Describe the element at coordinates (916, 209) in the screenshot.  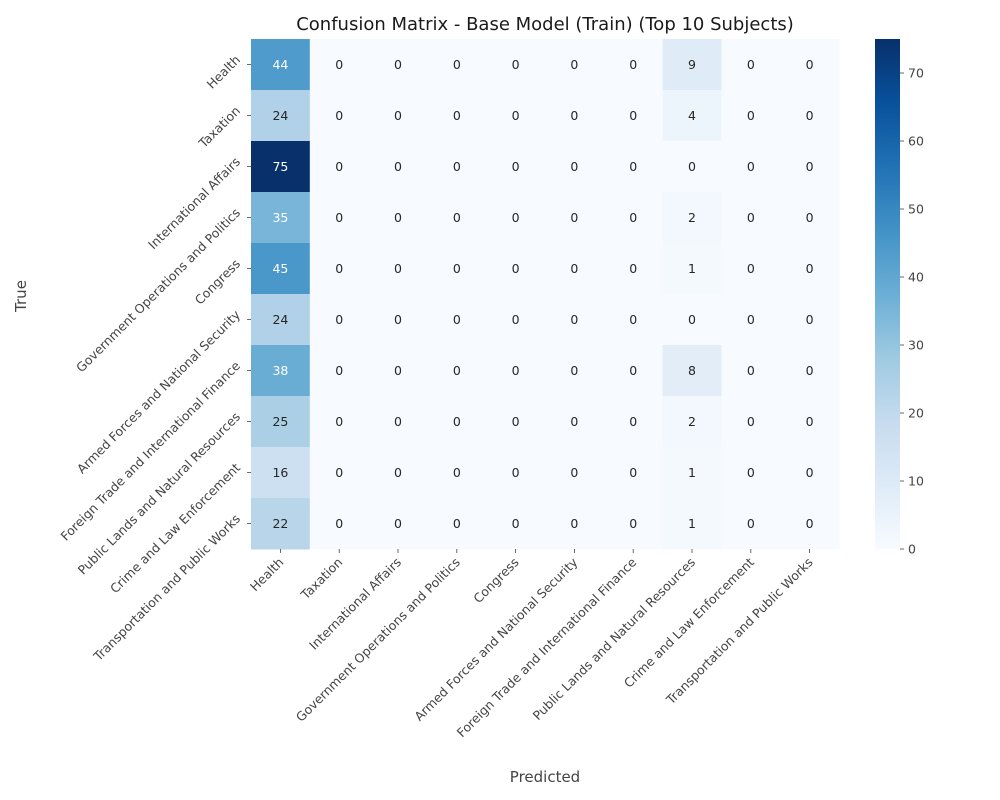
I see `colorbar-tick-label-5: 50` at that location.